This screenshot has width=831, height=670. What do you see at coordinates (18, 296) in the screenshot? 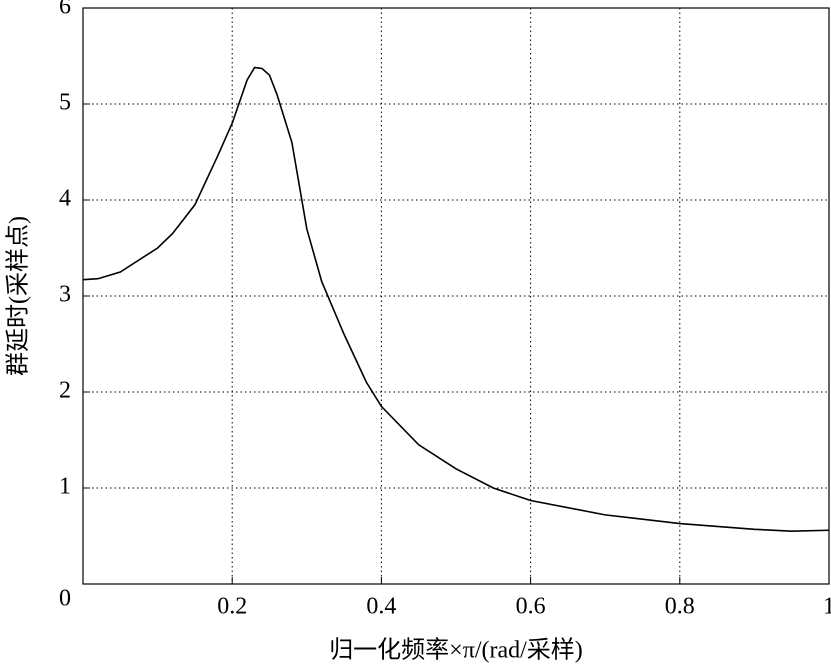
I see `y-axis-label: 群延时(采样点)` at bounding box center [18, 296].